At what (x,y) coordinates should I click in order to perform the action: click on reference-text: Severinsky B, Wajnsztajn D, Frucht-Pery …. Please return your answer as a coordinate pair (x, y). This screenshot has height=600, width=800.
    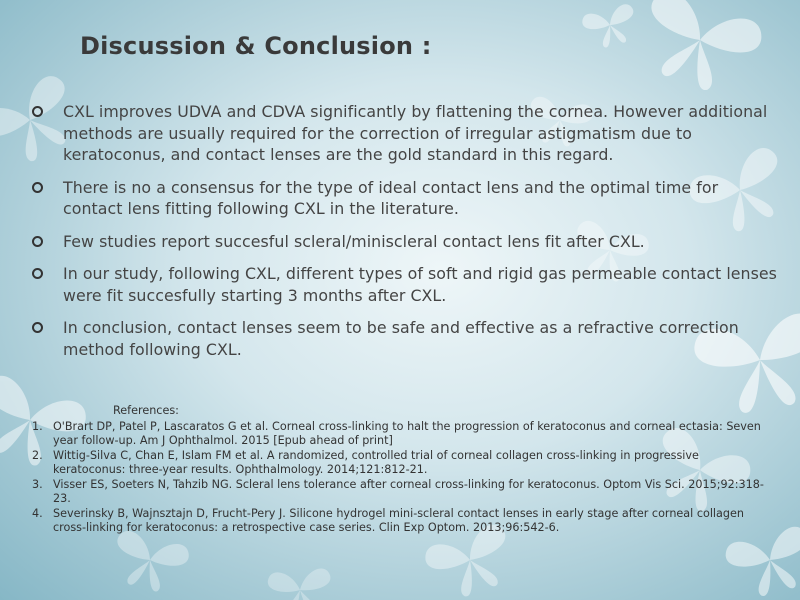
    Looking at the image, I should click on (398, 520).